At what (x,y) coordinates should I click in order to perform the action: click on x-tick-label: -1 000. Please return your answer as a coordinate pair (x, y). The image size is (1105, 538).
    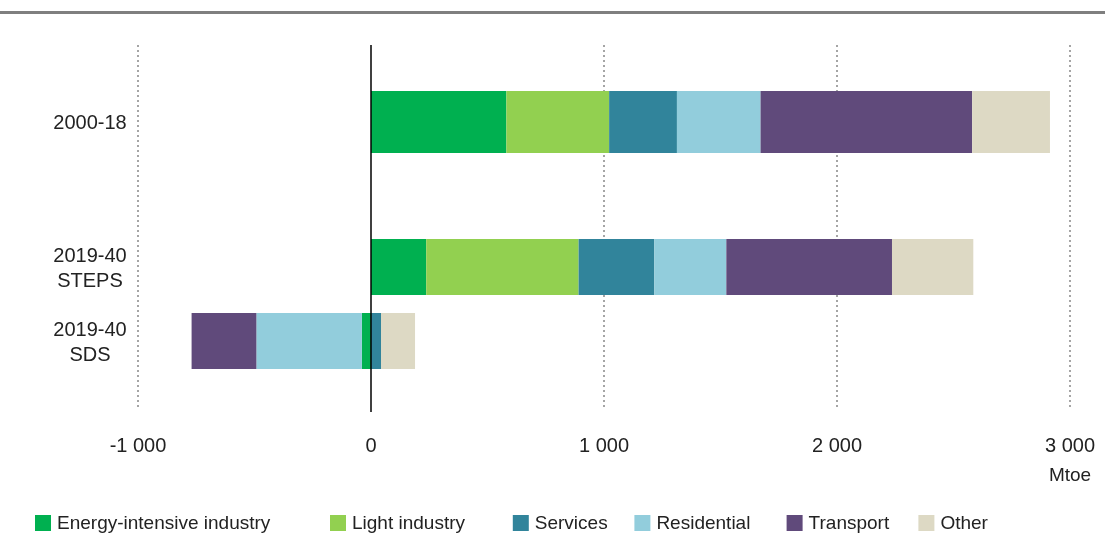
    Looking at the image, I should click on (138, 445).